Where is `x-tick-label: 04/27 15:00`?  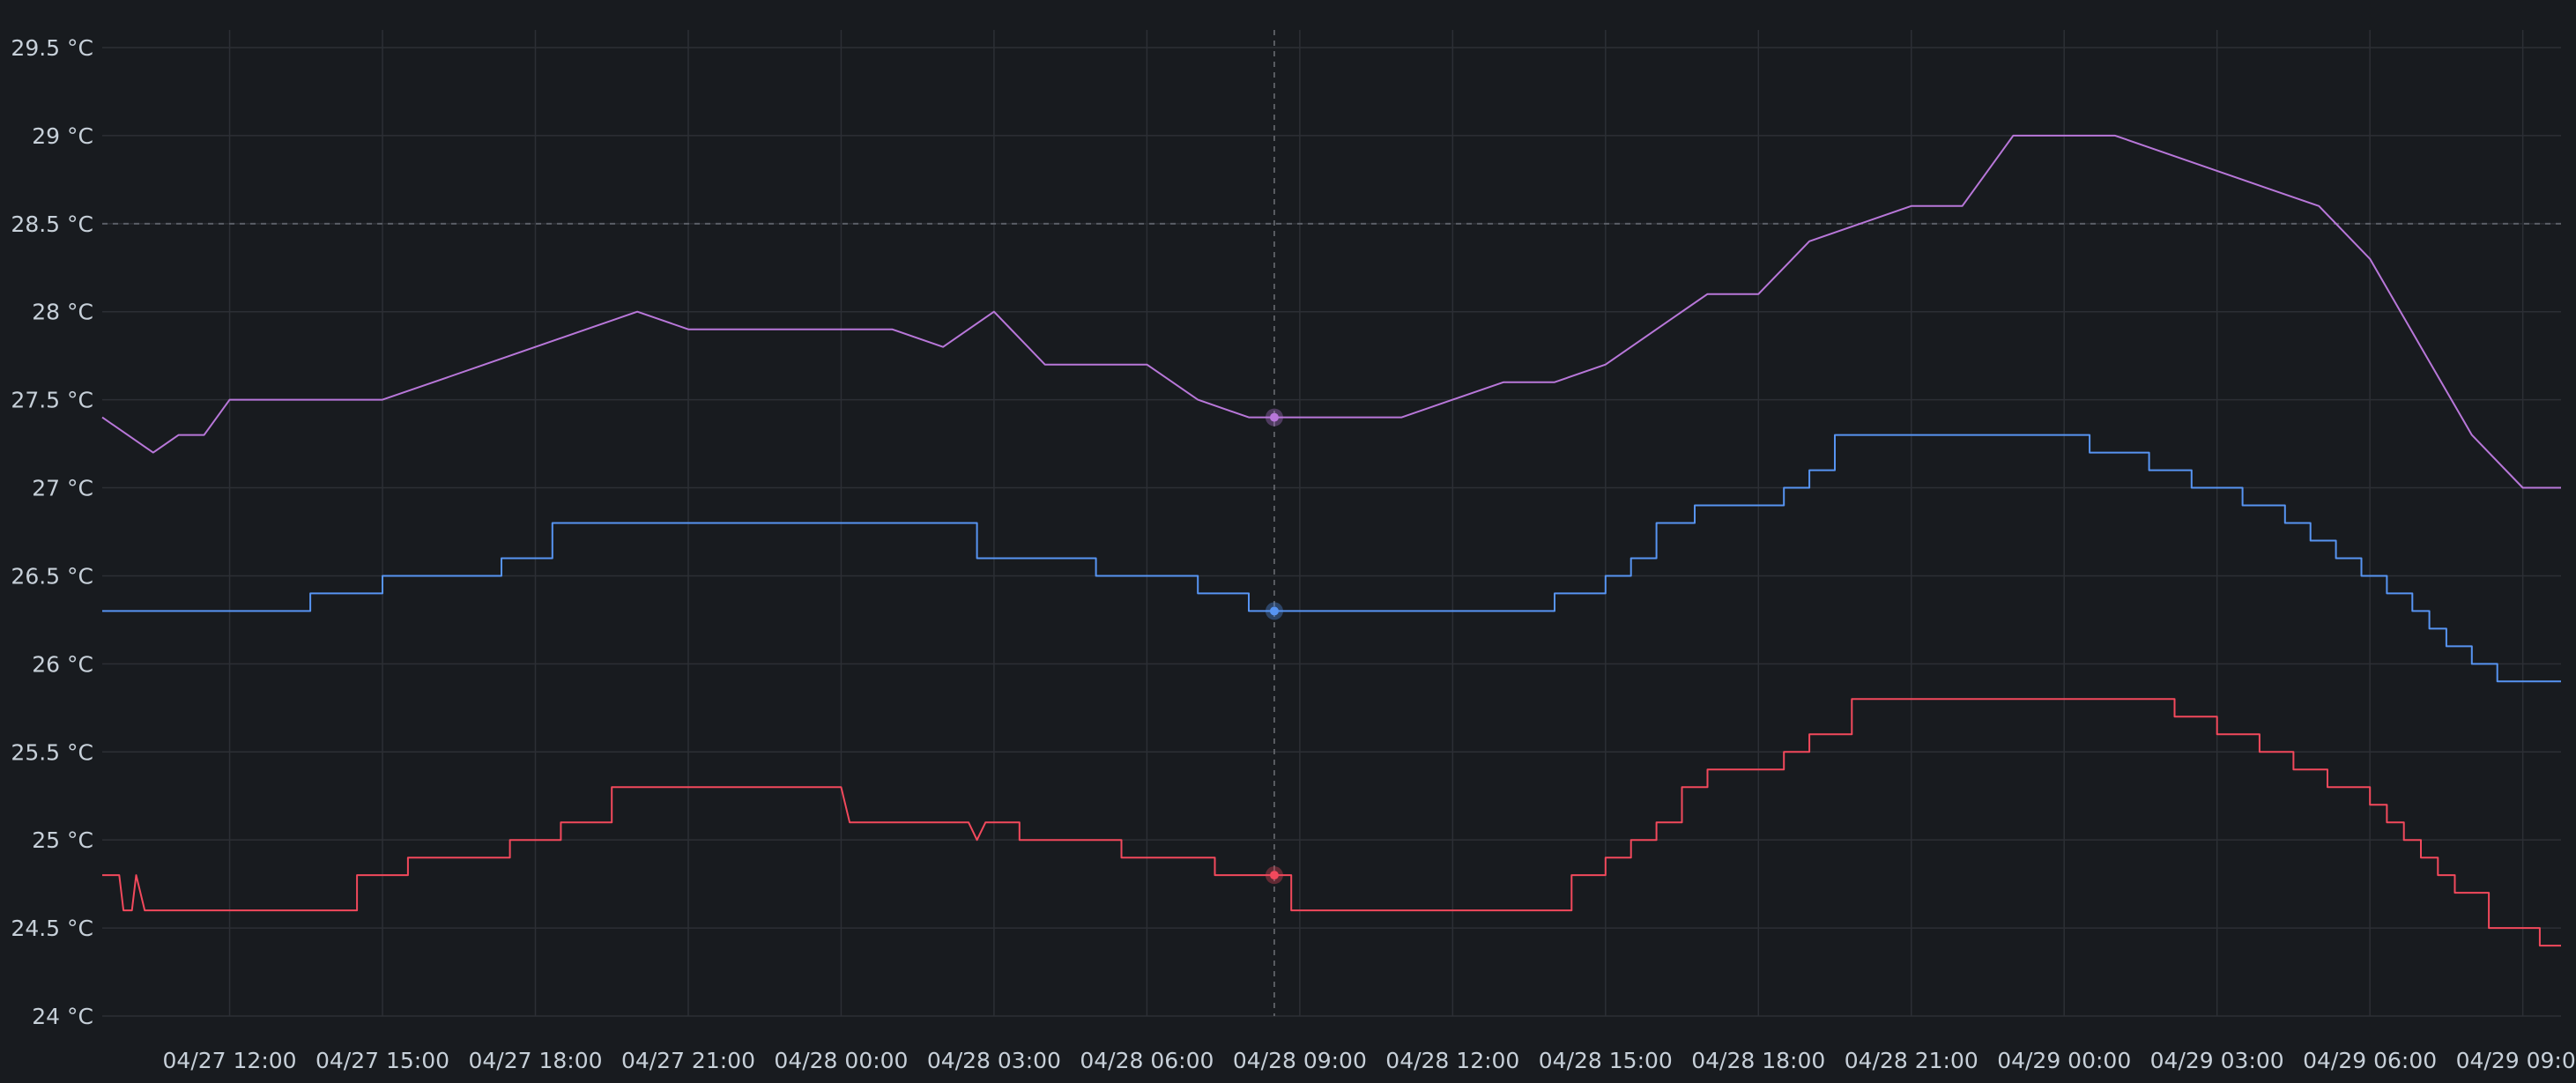
x-tick-label: 04/27 15:00 is located at coordinates (382, 1060).